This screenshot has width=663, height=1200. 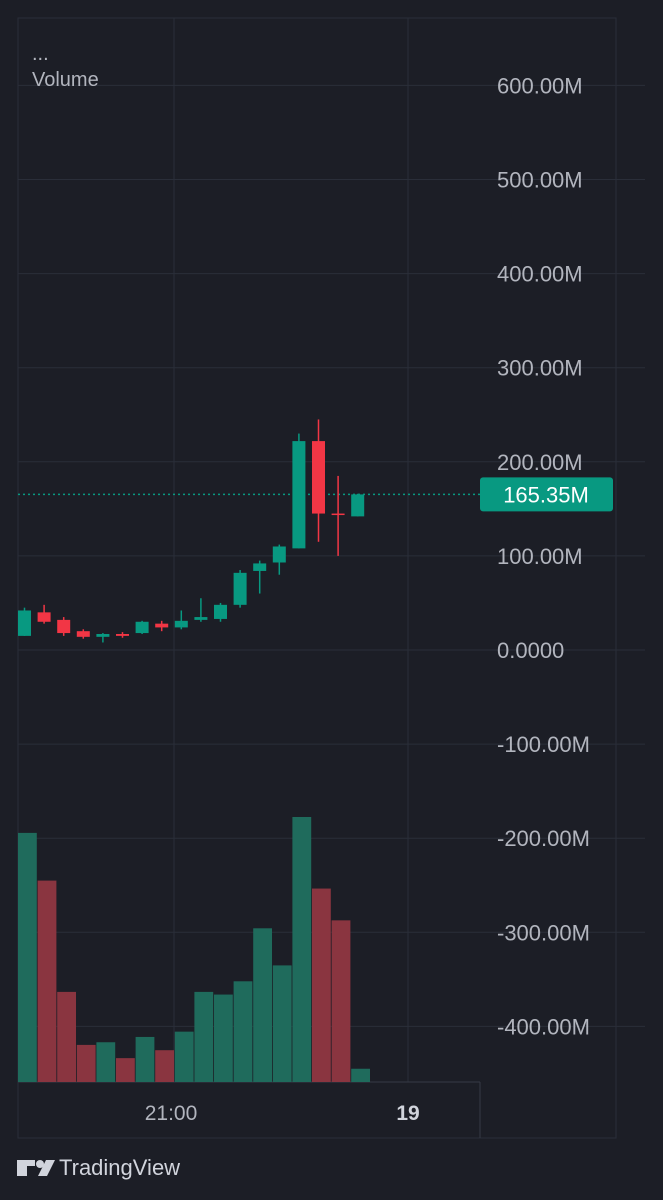 I want to click on price-tick-label: 0.0000, so click(x=530, y=650).